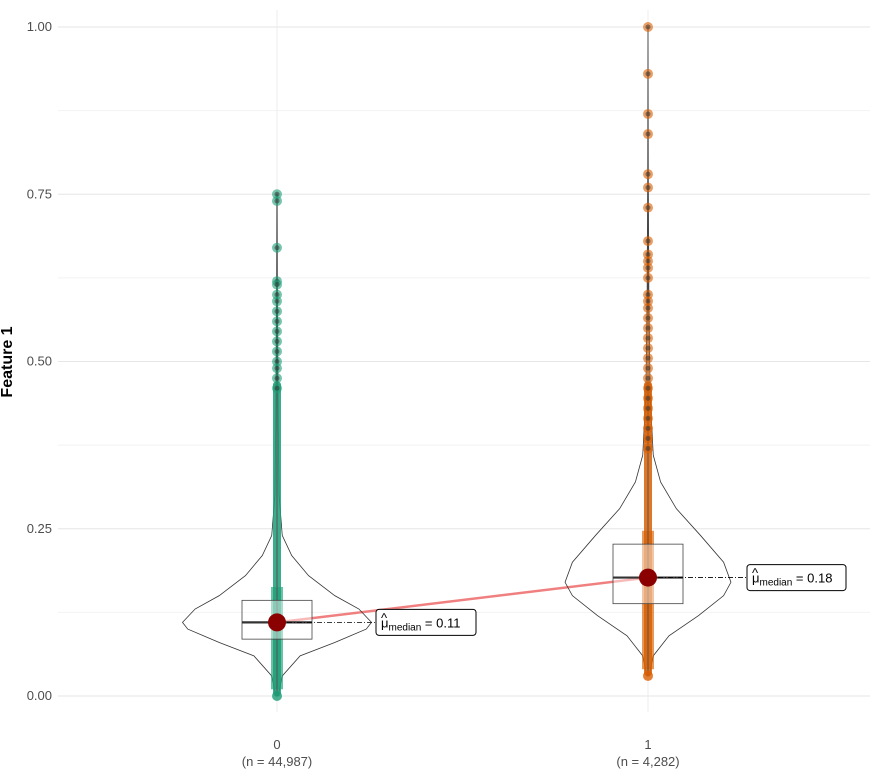 This screenshot has height=783, width=878. What do you see at coordinates (420, 624) in the screenshot?
I see `annotation-label: μmedian = 0.11` at bounding box center [420, 624].